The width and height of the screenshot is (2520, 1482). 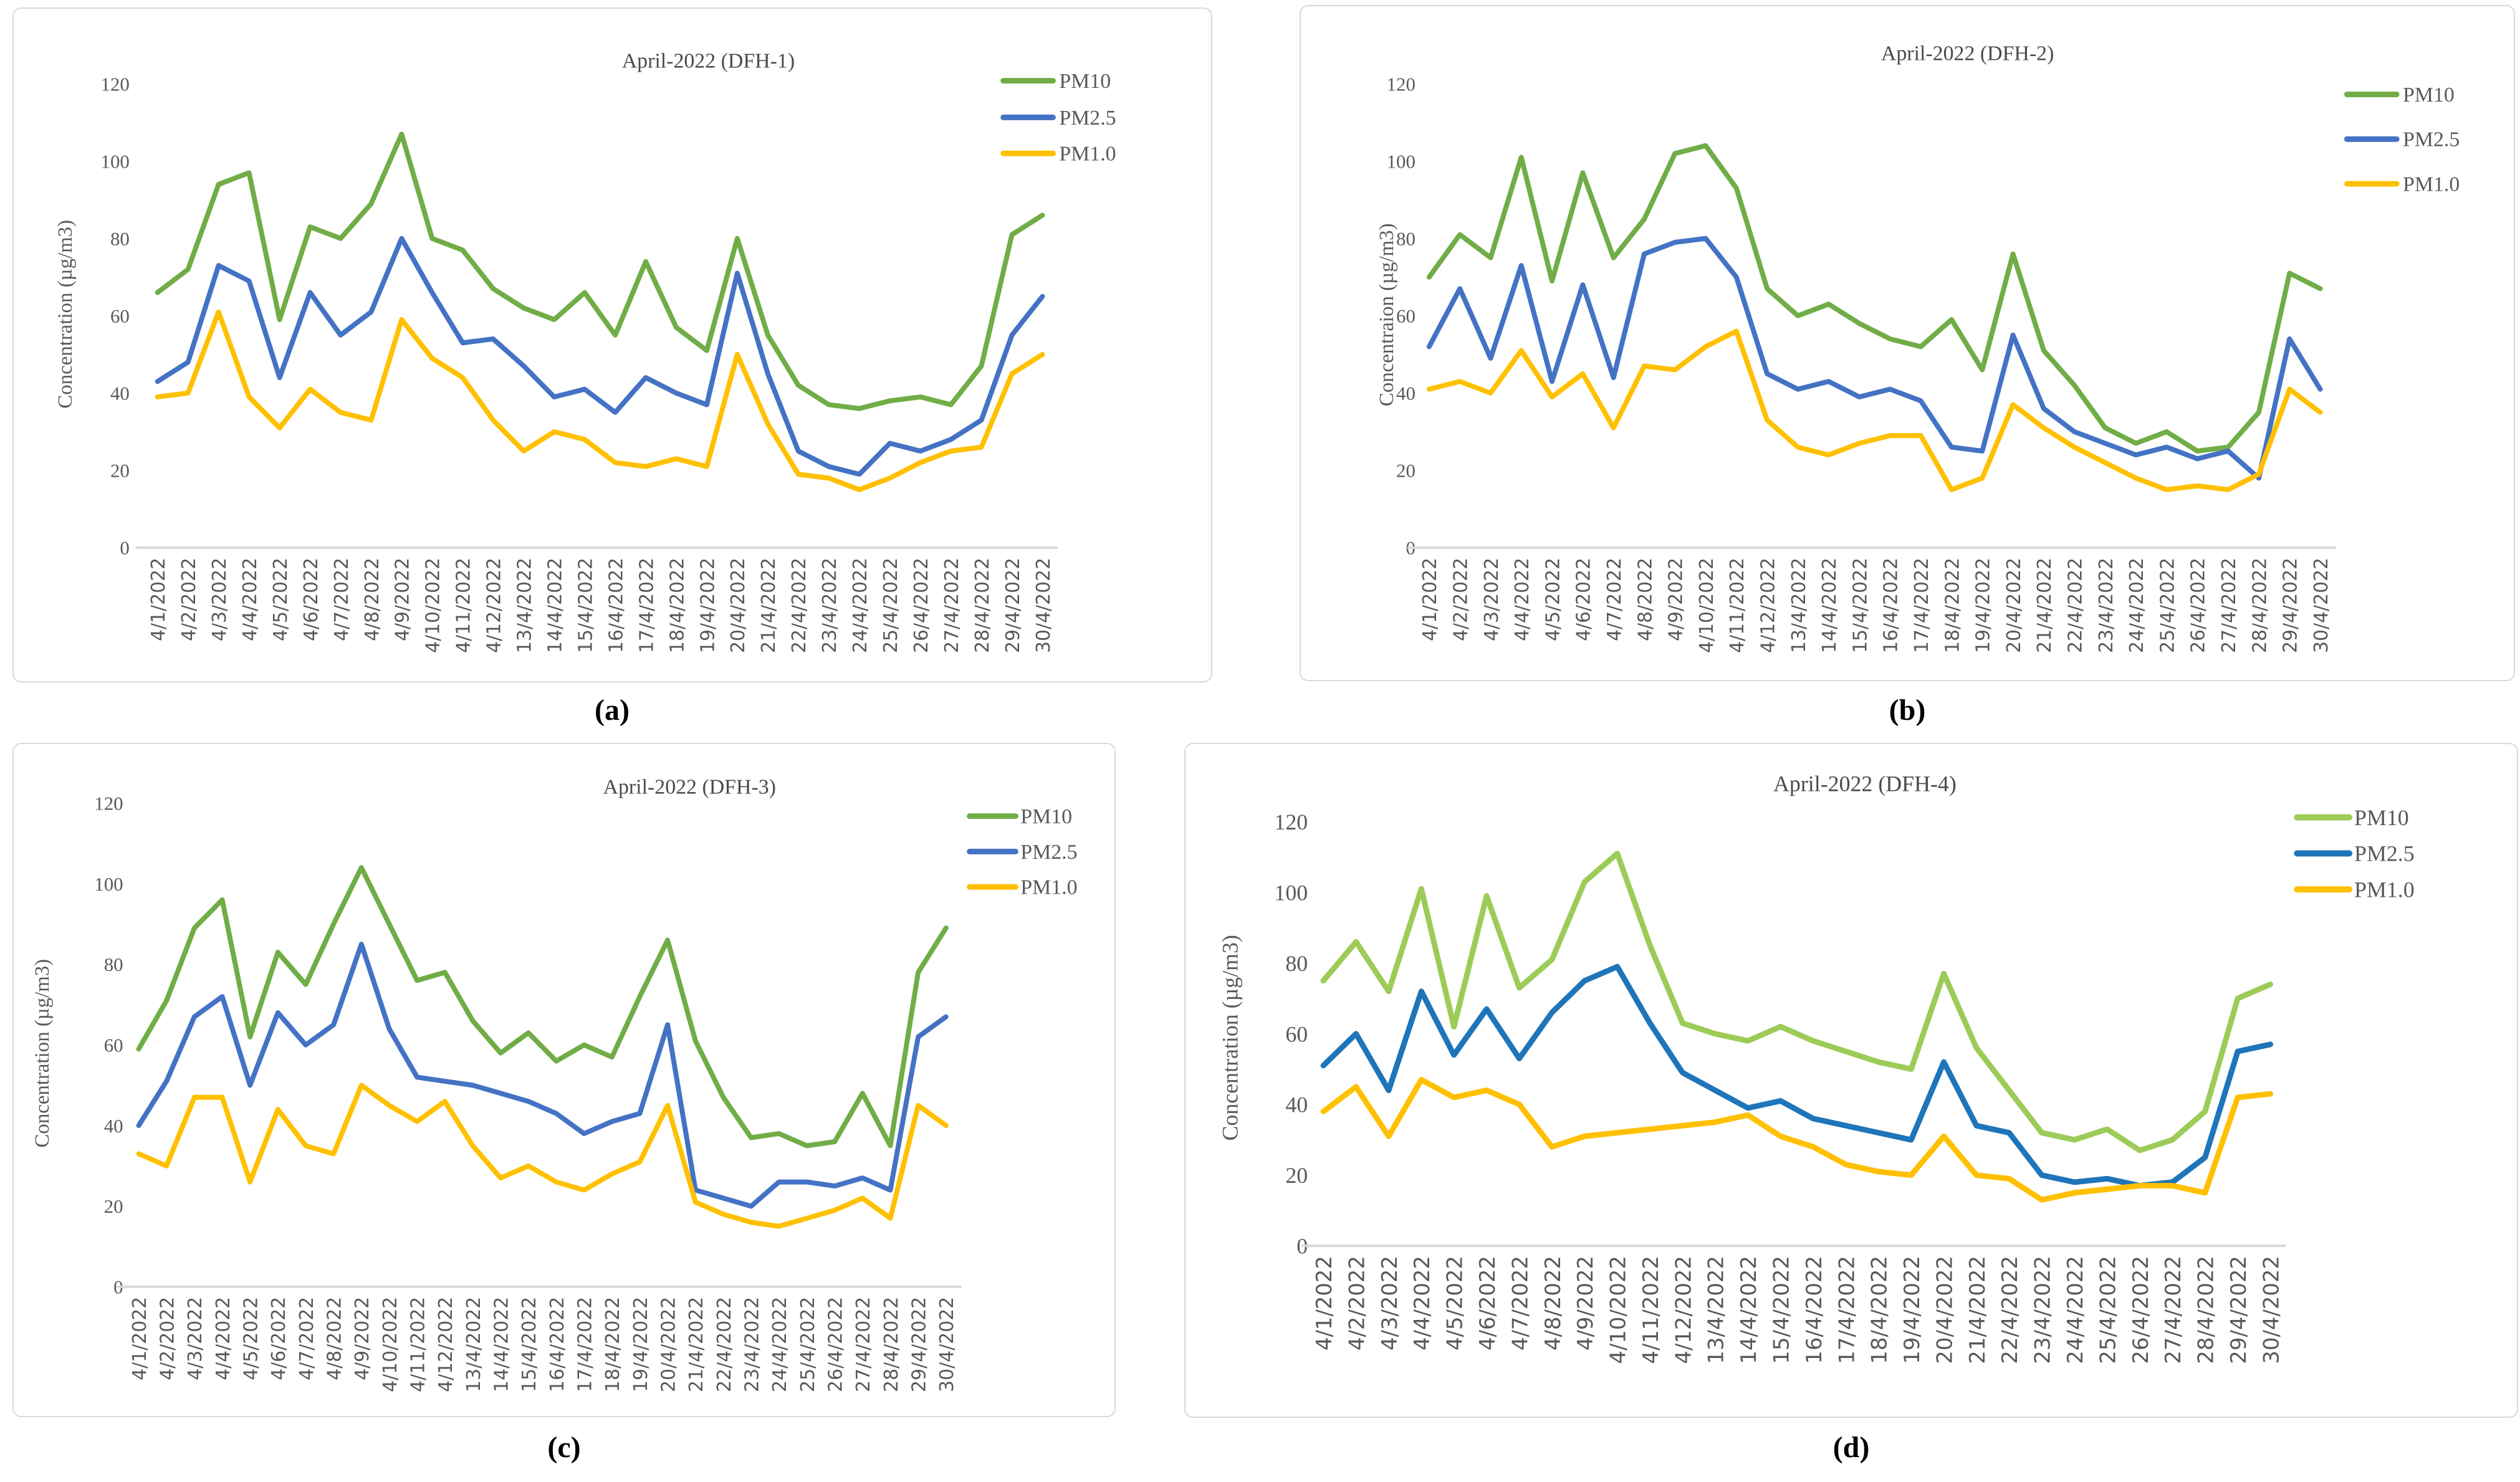 What do you see at coordinates (647, 605) in the screenshot?
I see `x-tick-a-16: 17/4/2022` at bounding box center [647, 605].